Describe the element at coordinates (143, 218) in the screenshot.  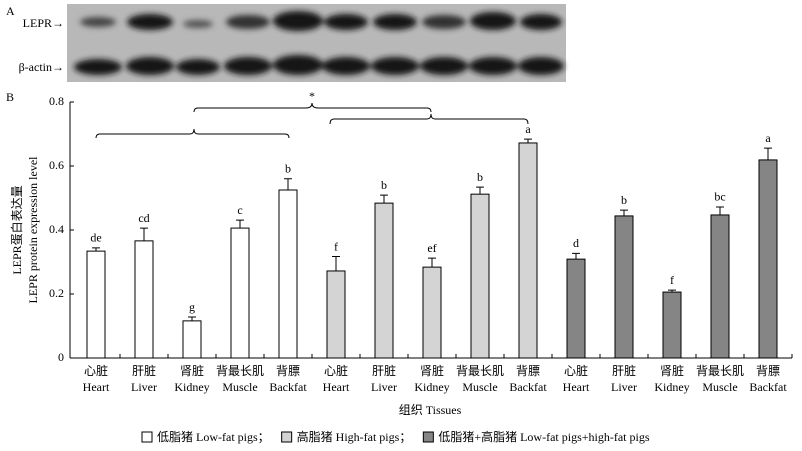
I see `letter-label: cd` at that location.